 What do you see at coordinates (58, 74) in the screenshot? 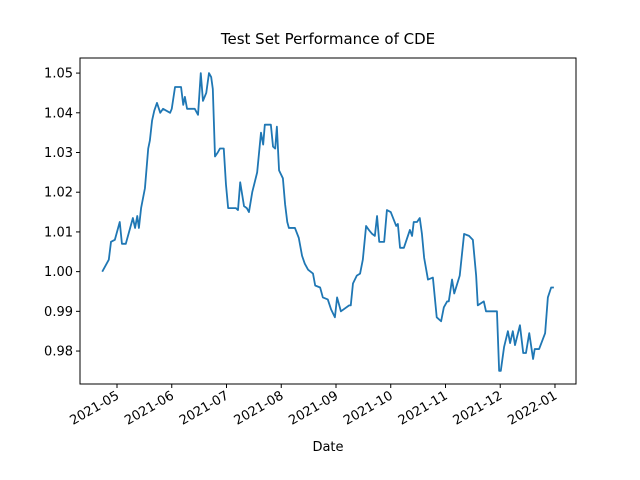
I see `y-tick-label: 1.05` at bounding box center [58, 74].